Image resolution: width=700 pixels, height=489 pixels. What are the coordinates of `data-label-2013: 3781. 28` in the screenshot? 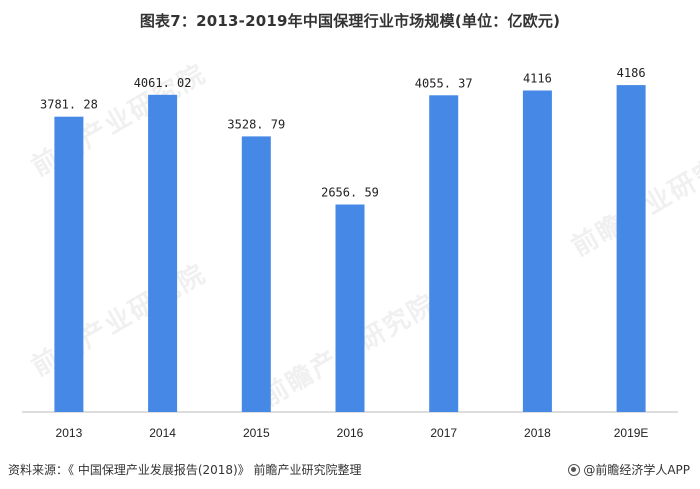 It's located at (69, 105).